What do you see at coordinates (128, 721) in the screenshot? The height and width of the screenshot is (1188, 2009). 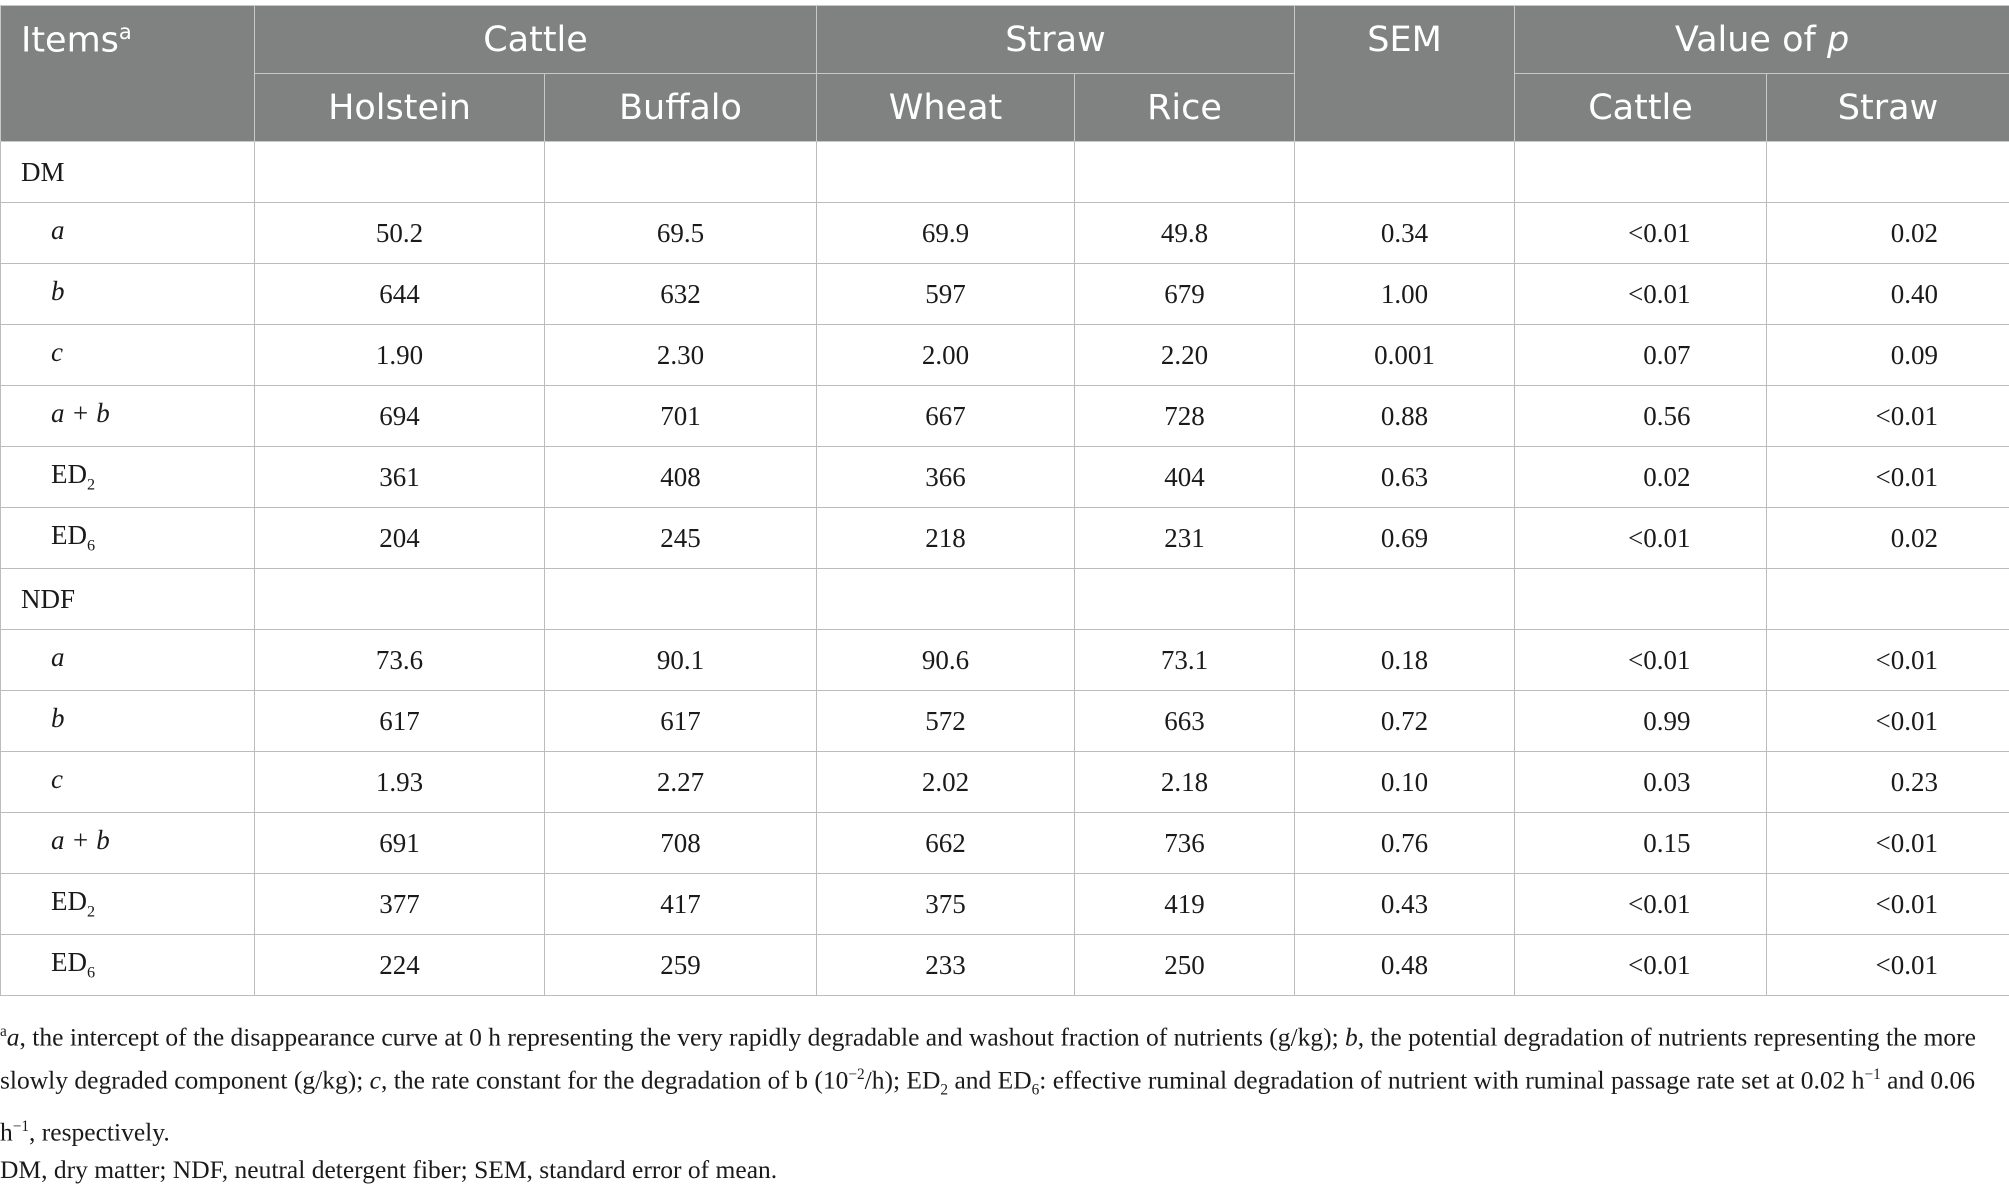 I see `row-label: b` at bounding box center [128, 721].